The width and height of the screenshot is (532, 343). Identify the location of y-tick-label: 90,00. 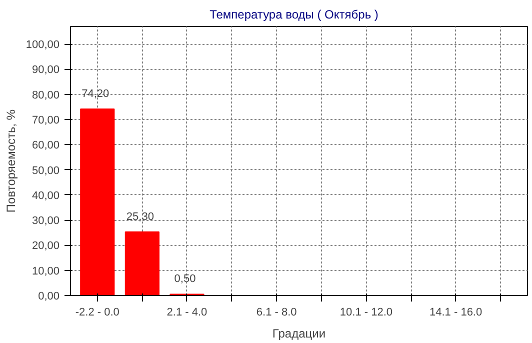
(46, 70).